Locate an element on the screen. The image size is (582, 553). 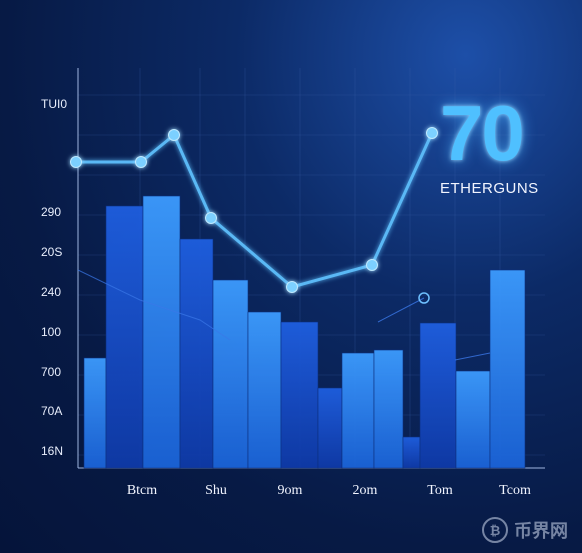
x-tick-label: Tcom is located at coordinates (515, 490).